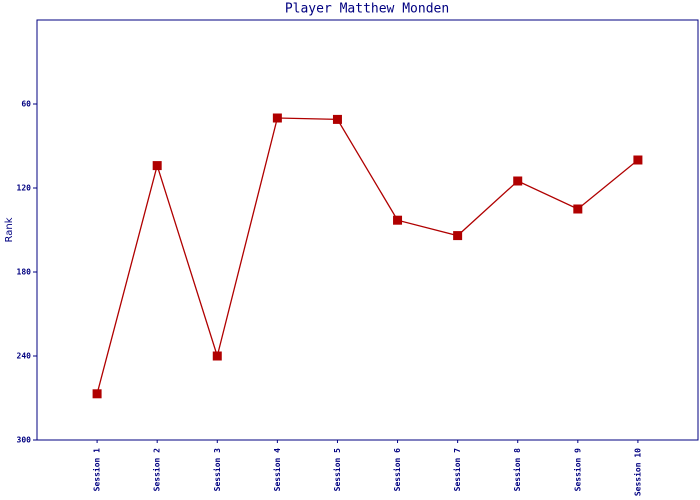  What do you see at coordinates (577, 470) in the screenshot?
I see `x-tick-label: Session 9` at bounding box center [577, 470].